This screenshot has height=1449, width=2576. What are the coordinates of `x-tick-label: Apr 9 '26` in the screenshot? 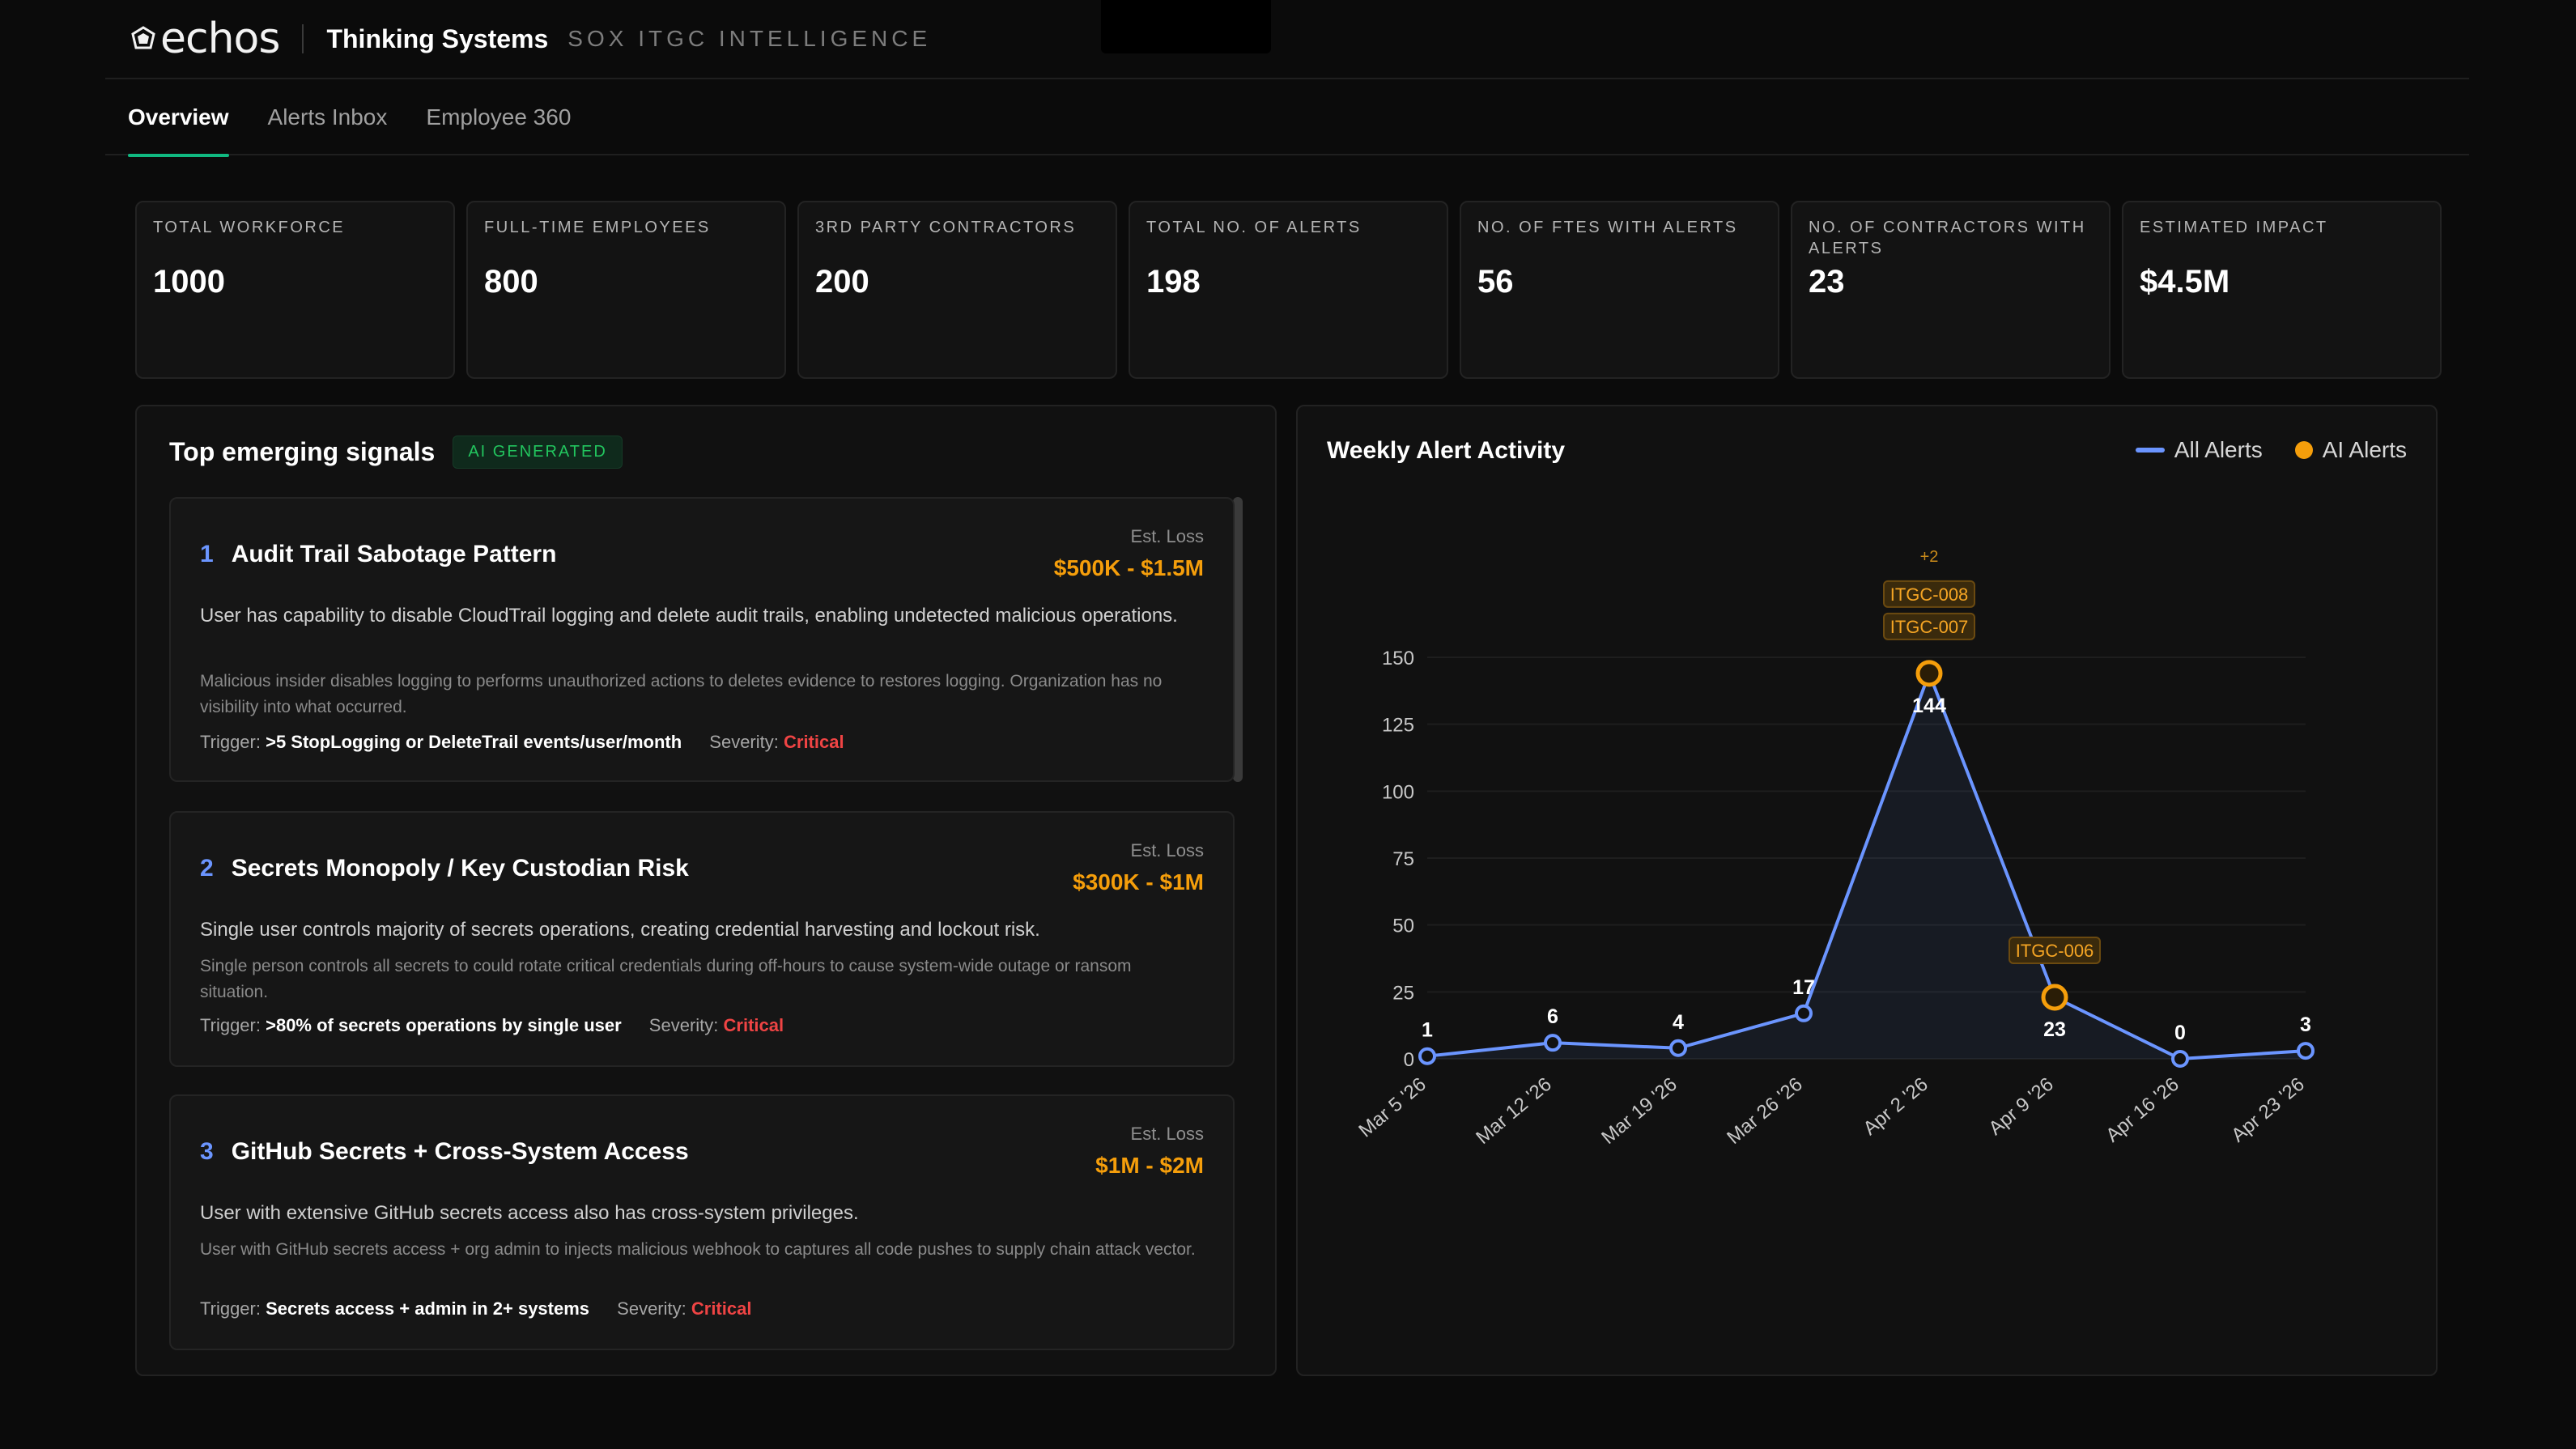 It's located at (2021, 1106).